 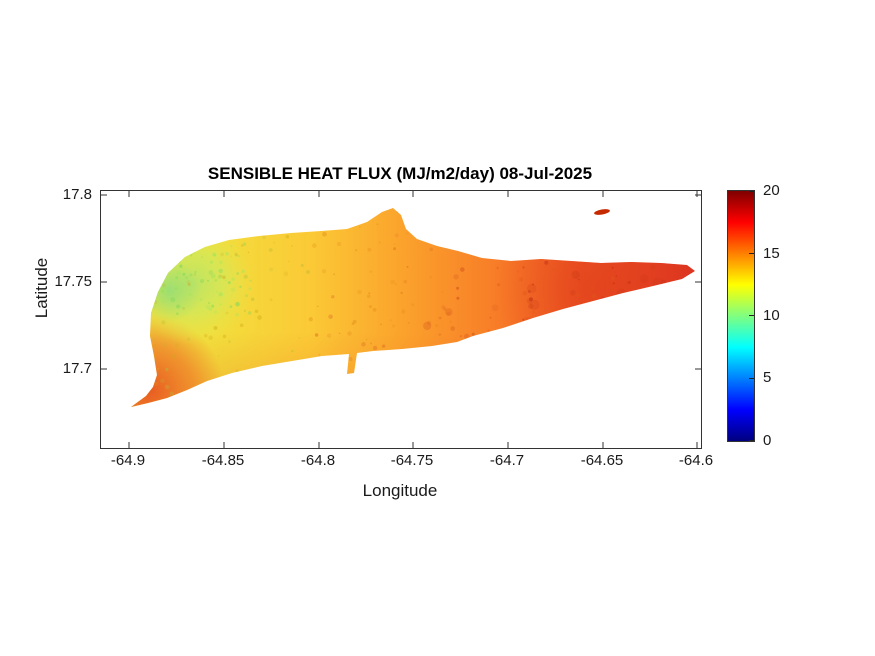 What do you see at coordinates (771, 253) in the screenshot?
I see `colorbar-tick-label: 15` at bounding box center [771, 253].